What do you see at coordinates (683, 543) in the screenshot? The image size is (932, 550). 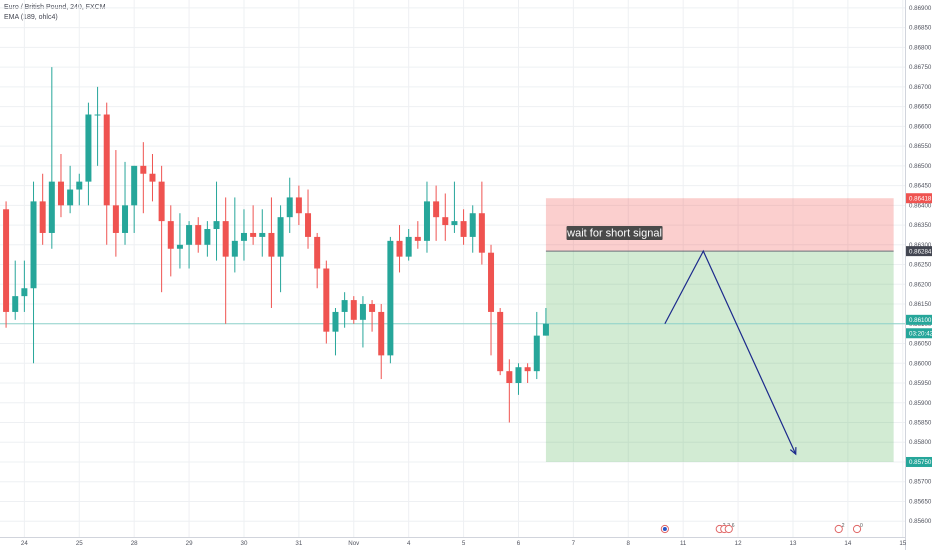 I see `time-tick-label: 11` at bounding box center [683, 543].